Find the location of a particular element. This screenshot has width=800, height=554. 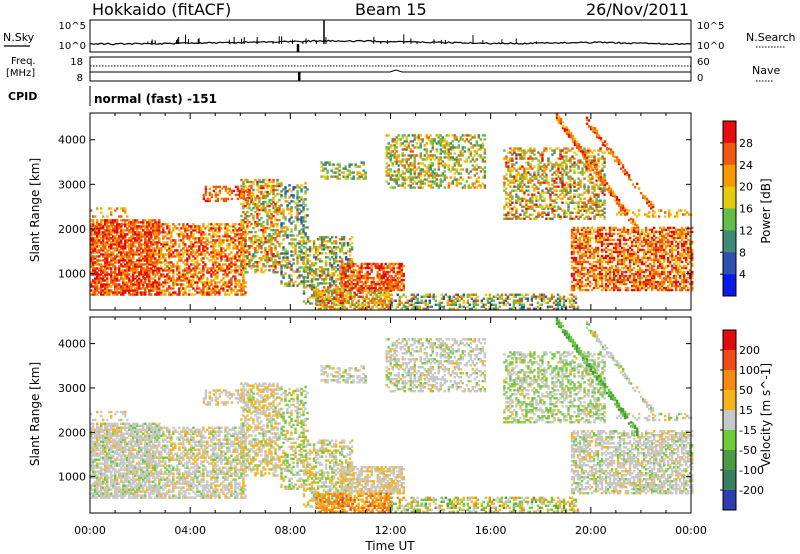

freq-spike is located at coordinates (299, 76).